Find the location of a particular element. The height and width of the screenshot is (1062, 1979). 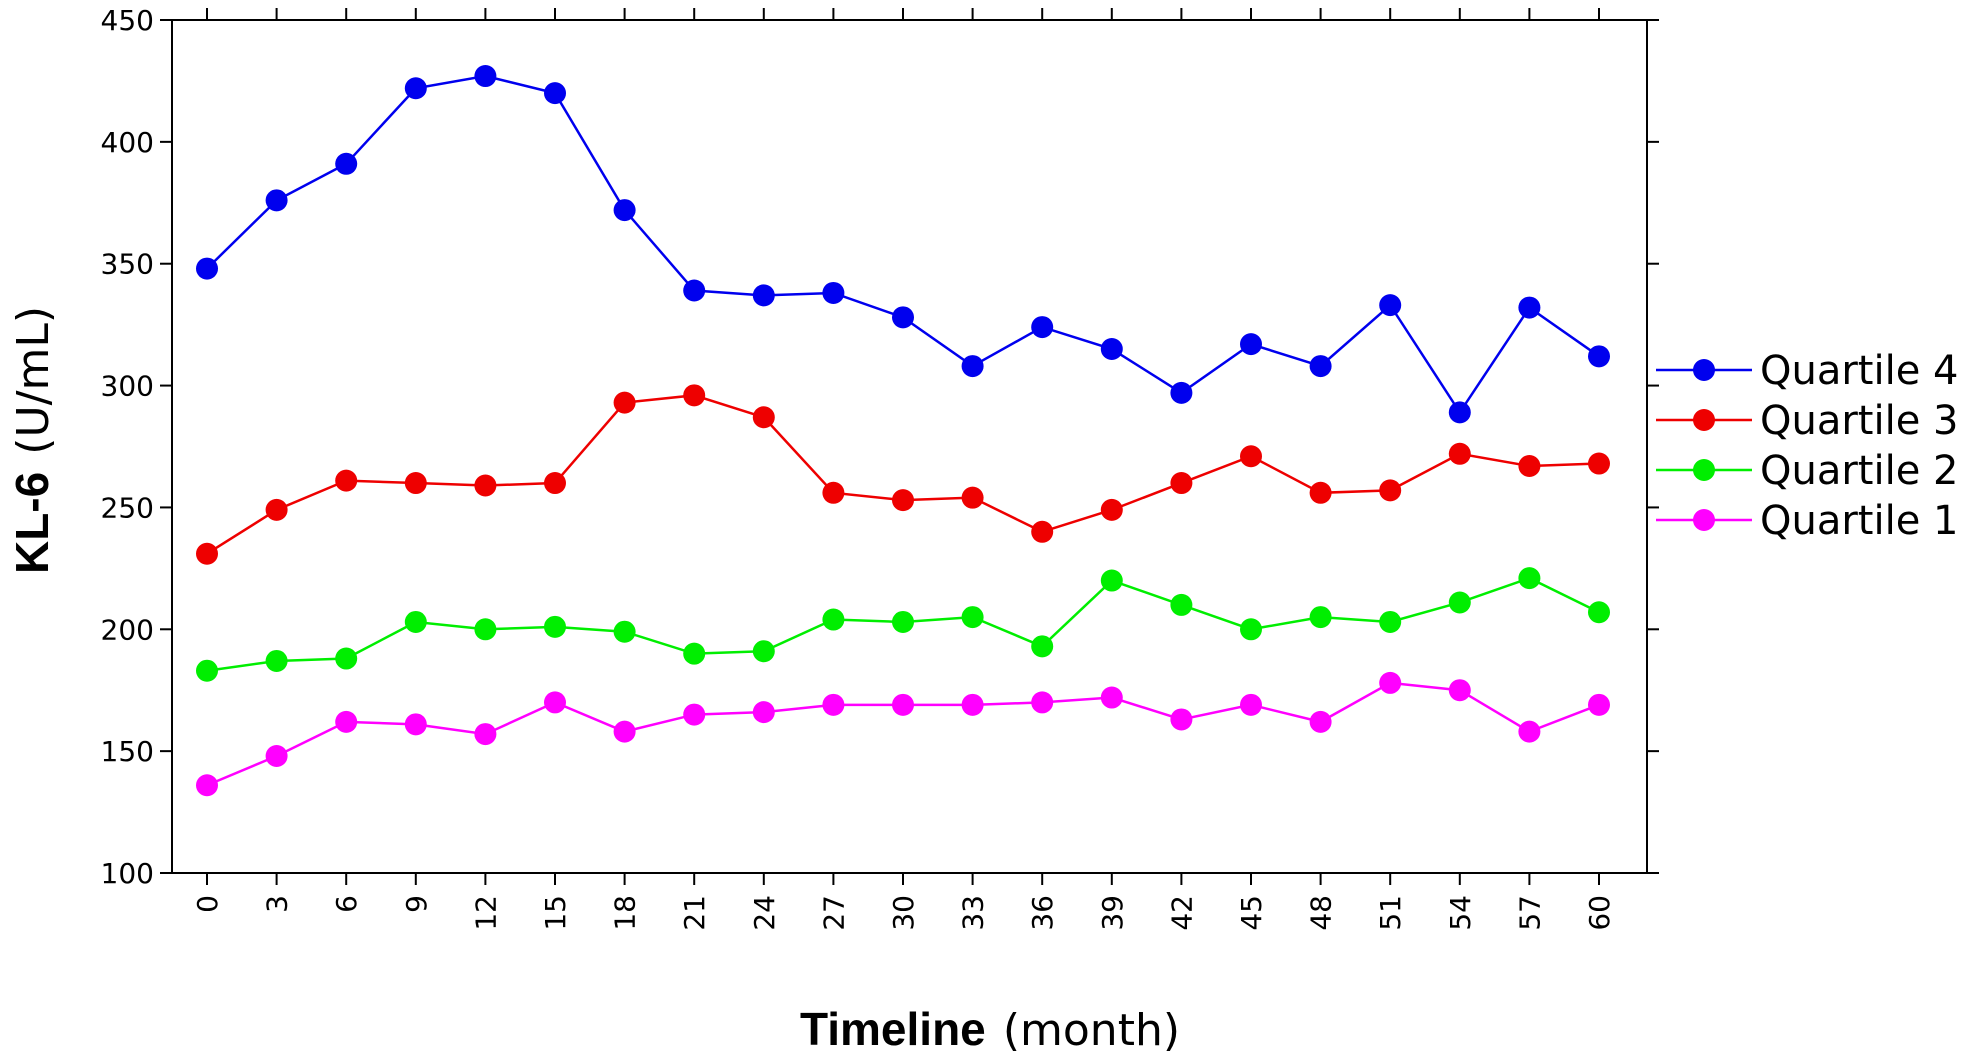

x-tick-label: 54 is located at coordinates (1460, 913).